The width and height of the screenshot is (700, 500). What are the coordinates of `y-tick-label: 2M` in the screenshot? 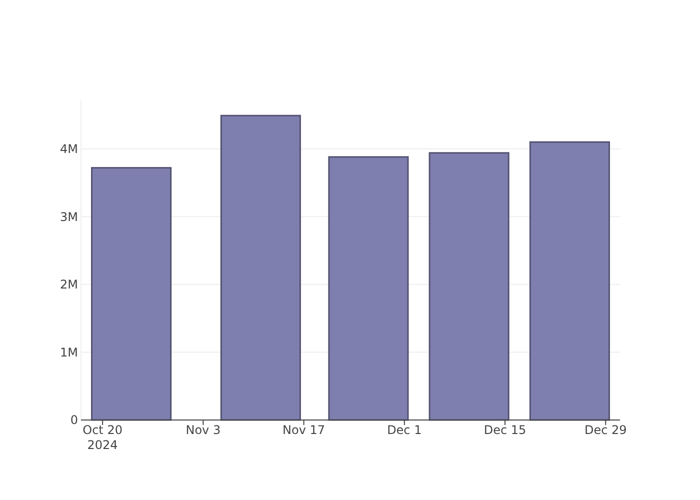 It's located at (69, 285).